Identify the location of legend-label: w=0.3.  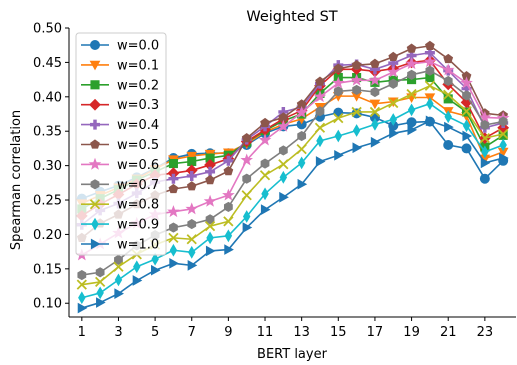
(138, 105).